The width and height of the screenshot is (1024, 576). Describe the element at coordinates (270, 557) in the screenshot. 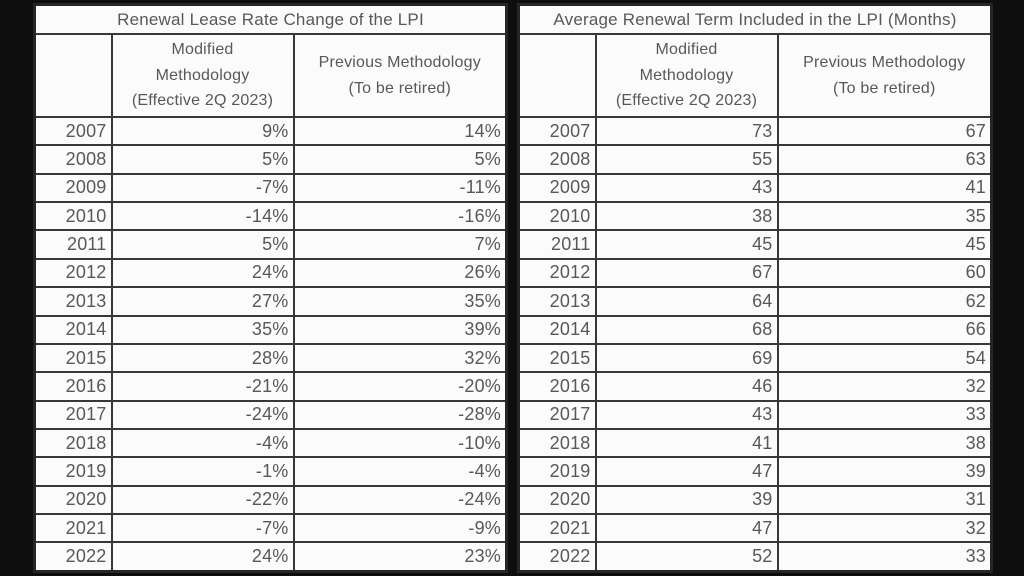

I see `table-row: 2022 24% 23%` at that location.